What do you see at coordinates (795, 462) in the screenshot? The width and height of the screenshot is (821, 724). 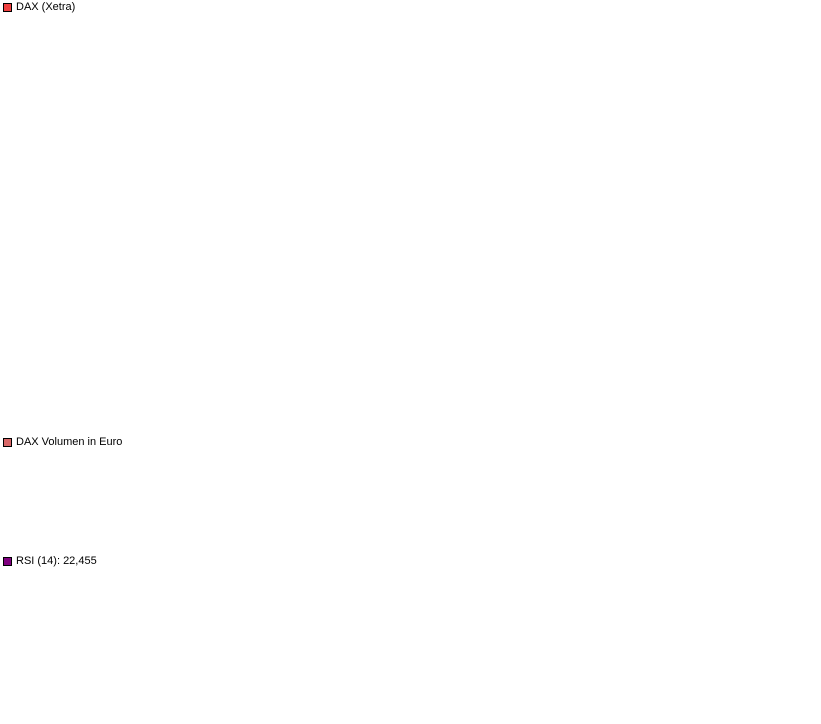 I see `volume-tick-label: 8Mrd` at bounding box center [795, 462].